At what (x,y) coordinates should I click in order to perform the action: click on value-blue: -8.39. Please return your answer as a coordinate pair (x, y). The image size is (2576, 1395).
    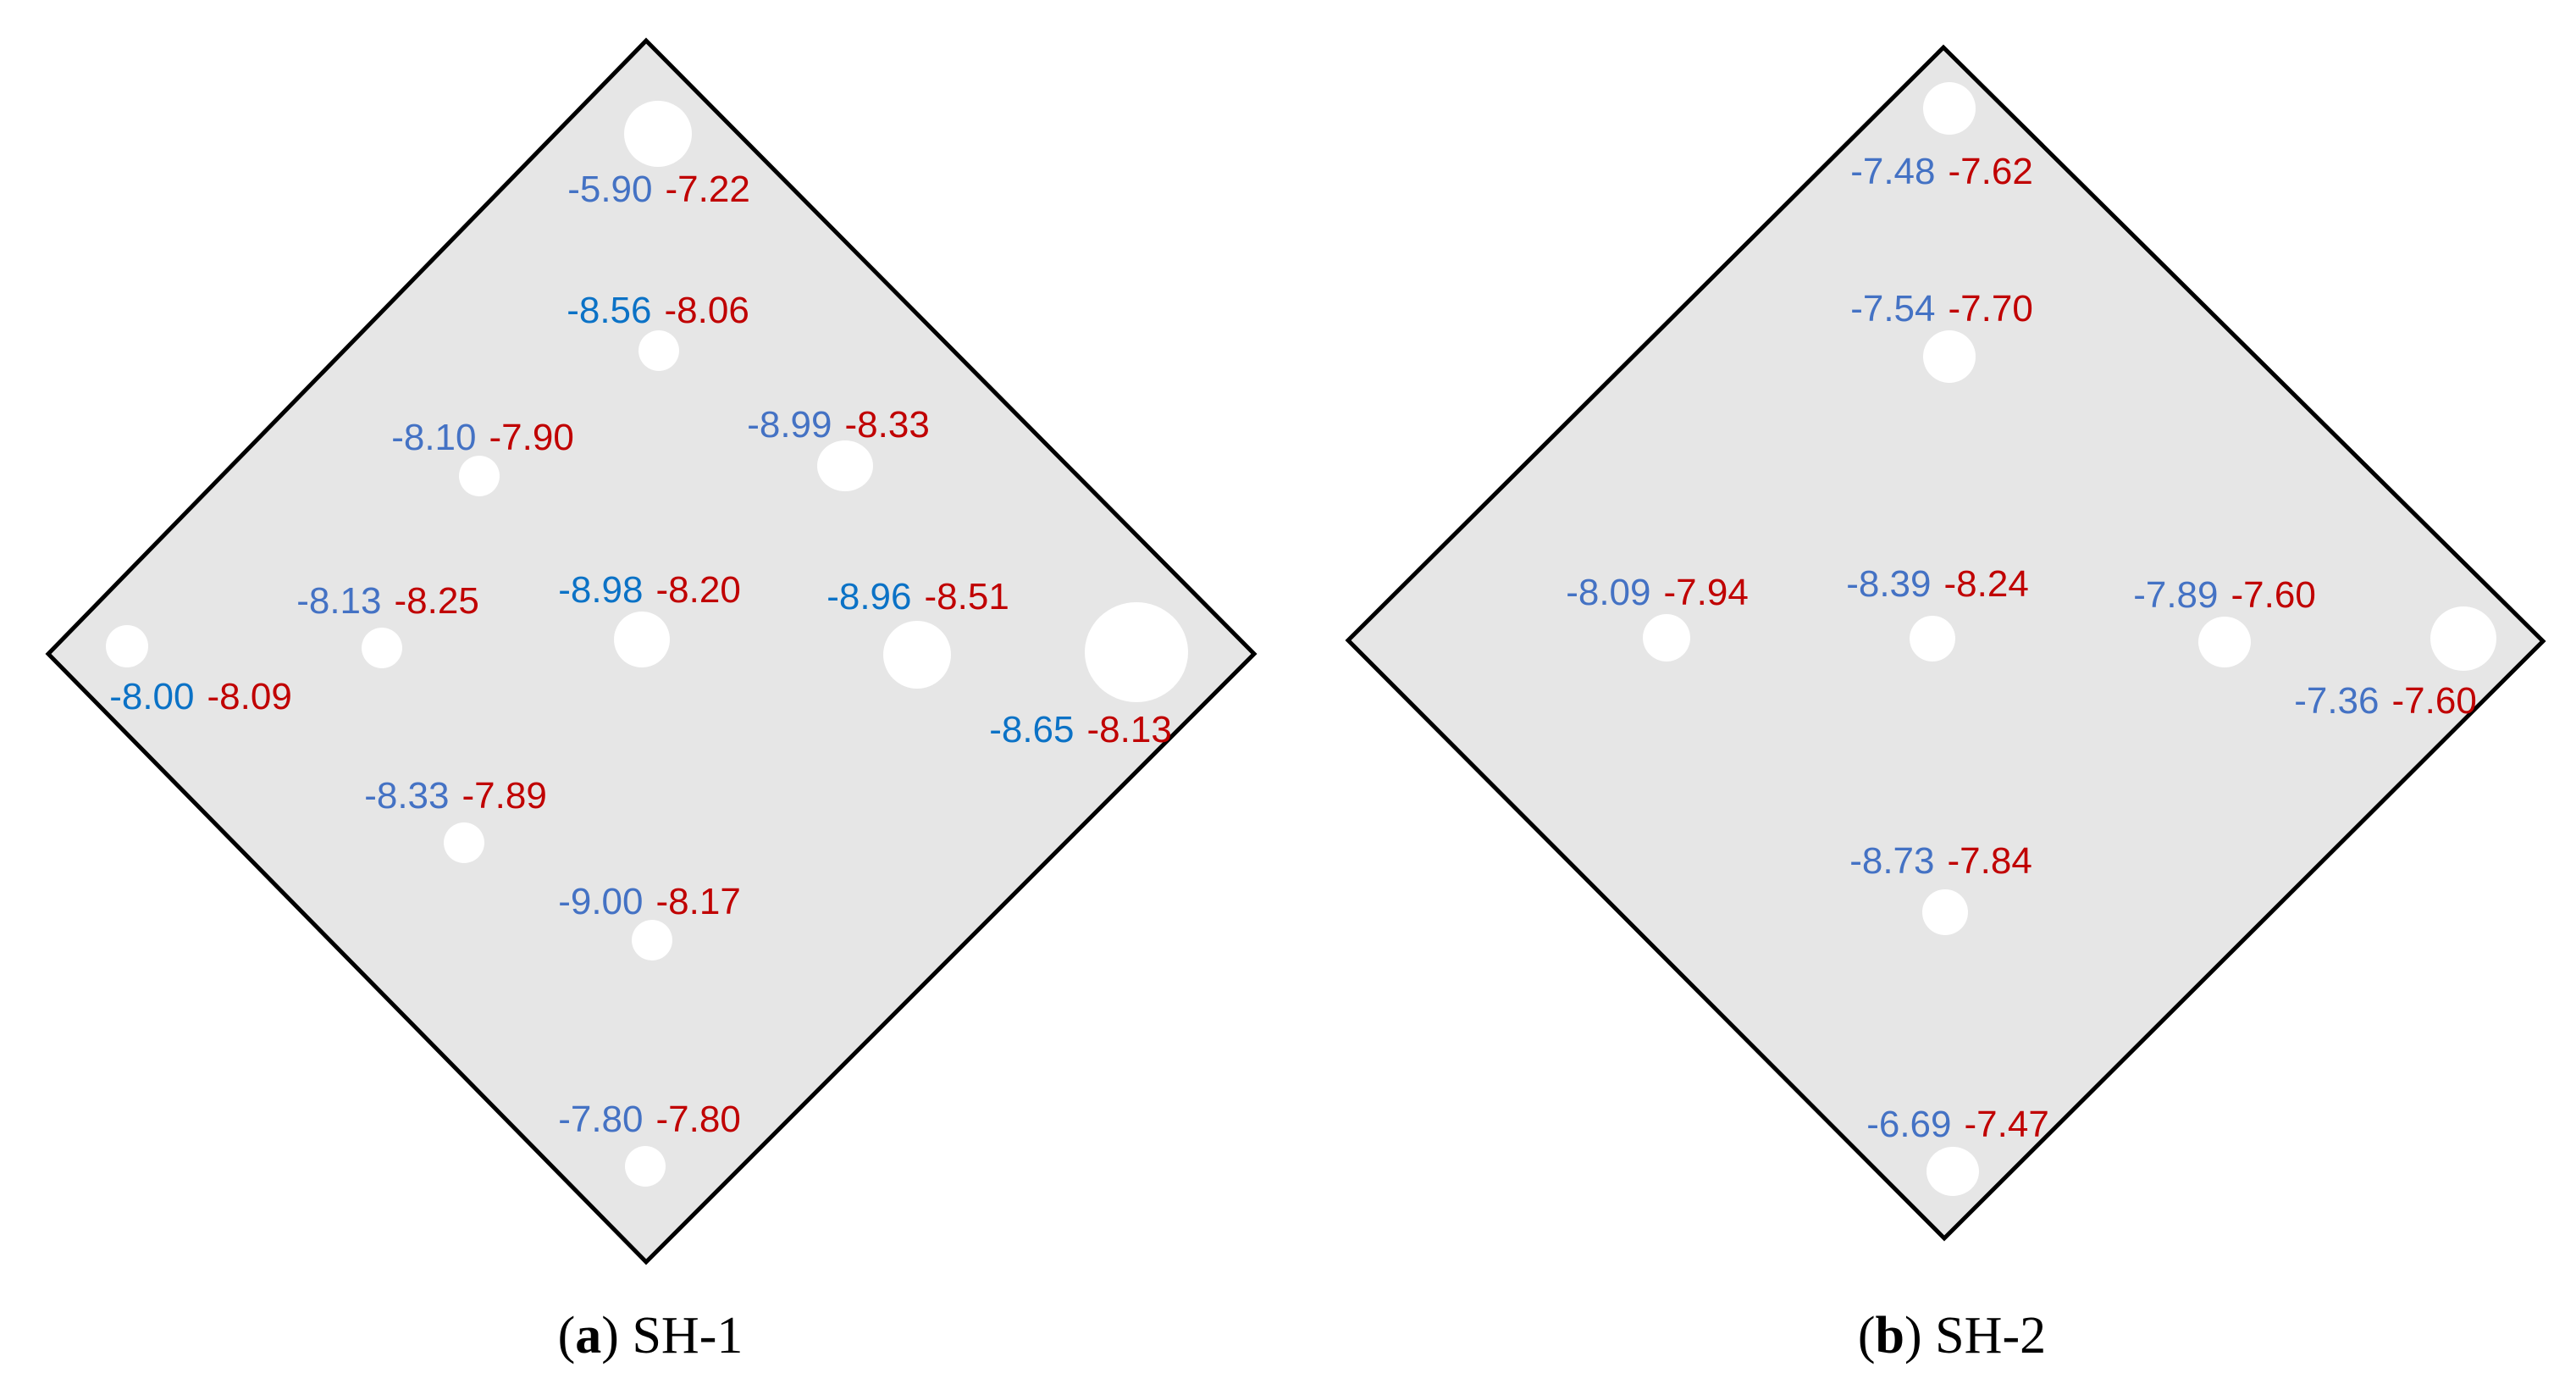
    Looking at the image, I should click on (1889, 584).